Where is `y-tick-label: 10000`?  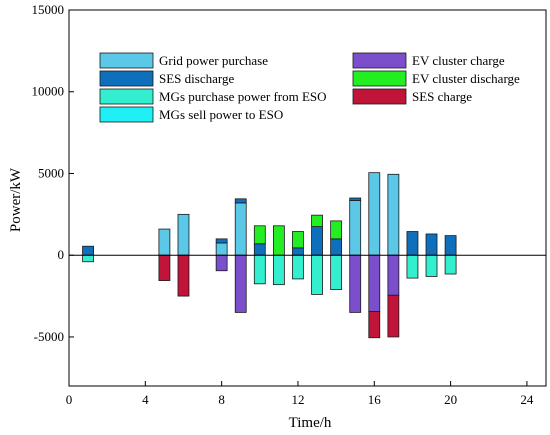
y-tick-label: 10000 is located at coordinates (48, 91).